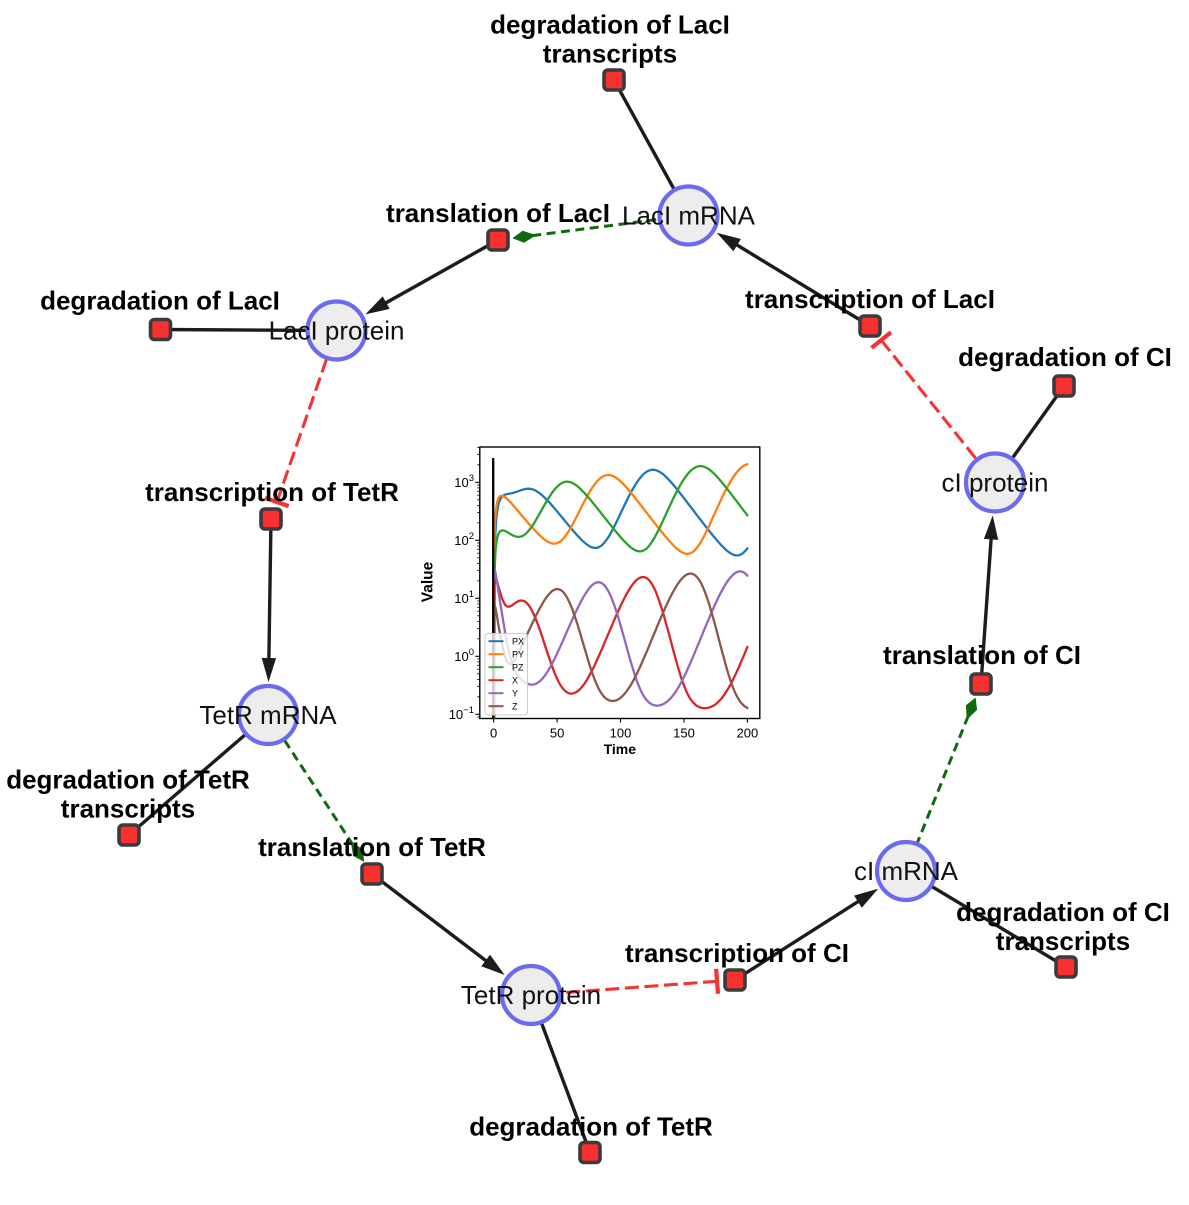 The height and width of the screenshot is (1205, 1189). Describe the element at coordinates (272, 492) in the screenshot. I see `svg-text: transcription of TetR` at that location.